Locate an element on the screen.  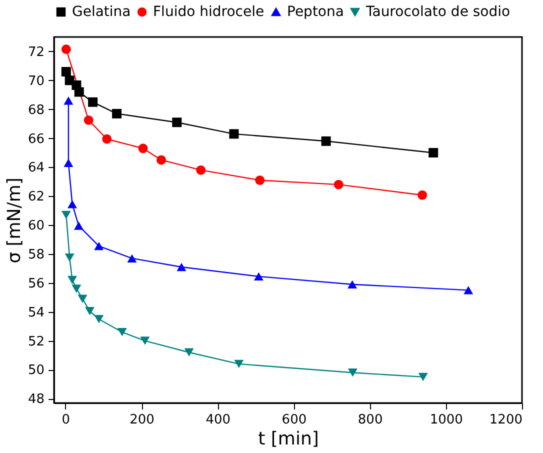
y-tick-label: 68 is located at coordinates (36, 110).